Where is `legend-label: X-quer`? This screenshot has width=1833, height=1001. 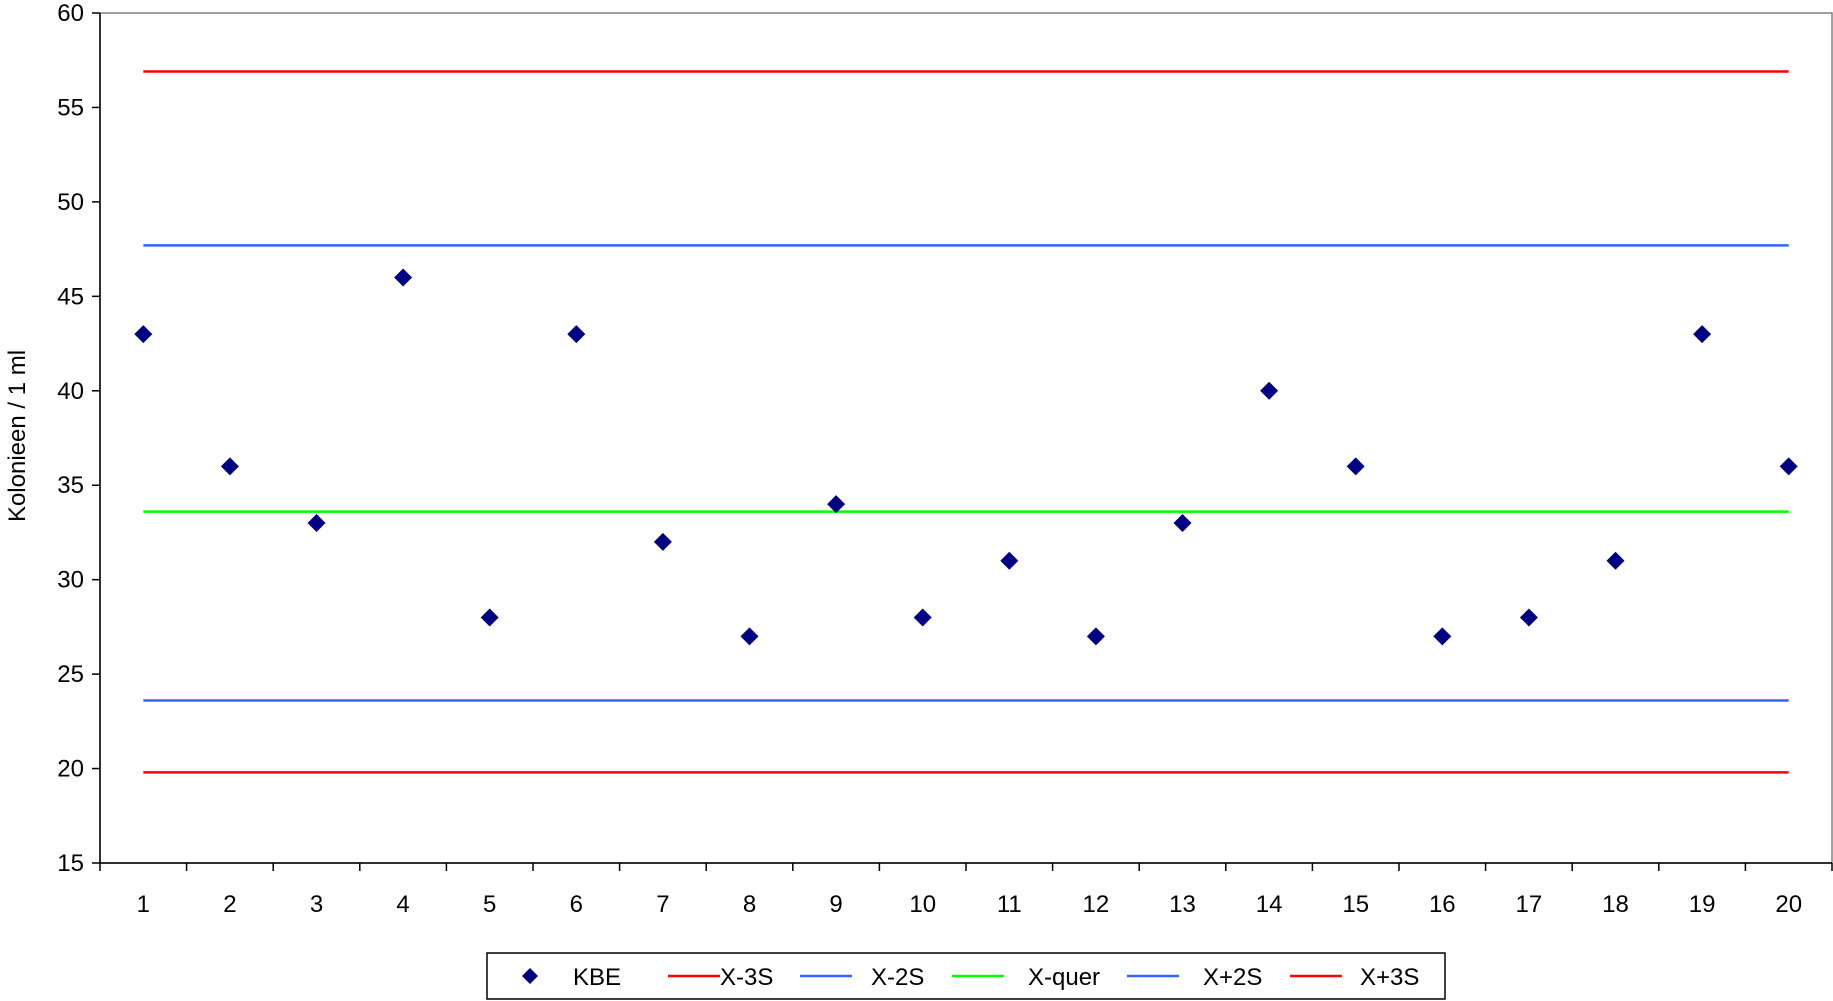 legend-label: X-quer is located at coordinates (1064, 977).